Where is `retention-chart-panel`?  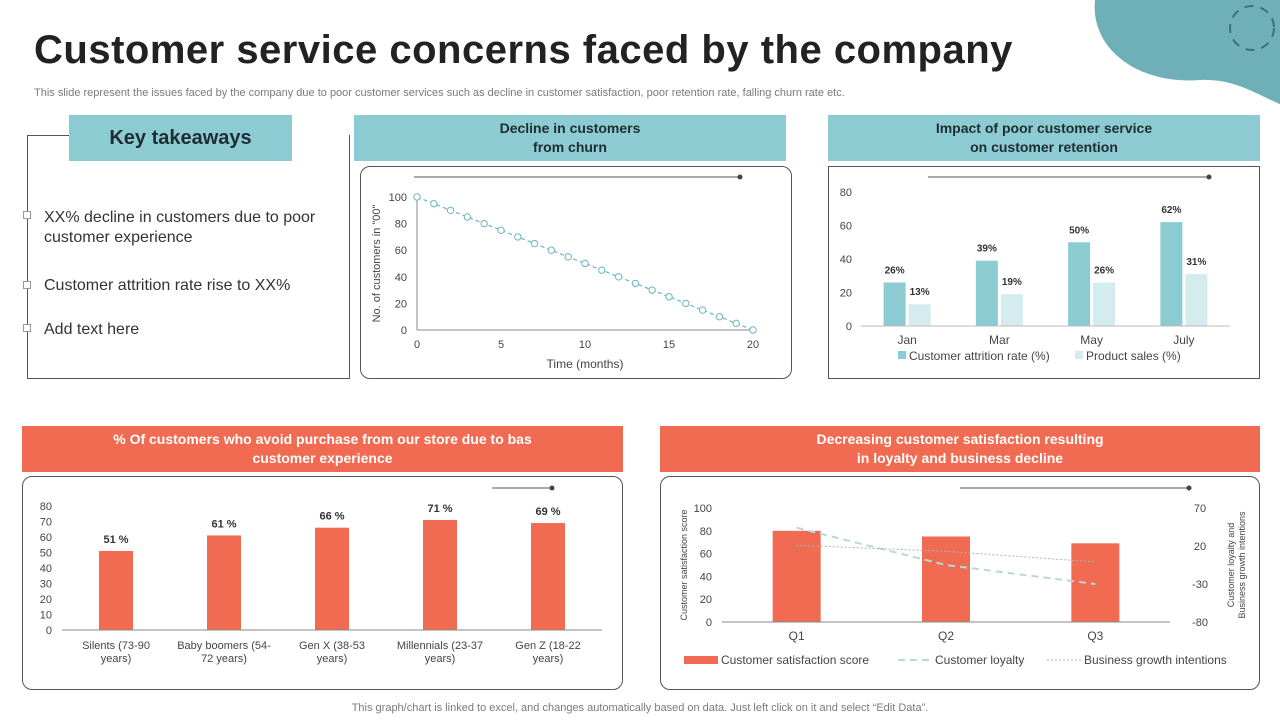 retention-chart-panel is located at coordinates (1044, 272).